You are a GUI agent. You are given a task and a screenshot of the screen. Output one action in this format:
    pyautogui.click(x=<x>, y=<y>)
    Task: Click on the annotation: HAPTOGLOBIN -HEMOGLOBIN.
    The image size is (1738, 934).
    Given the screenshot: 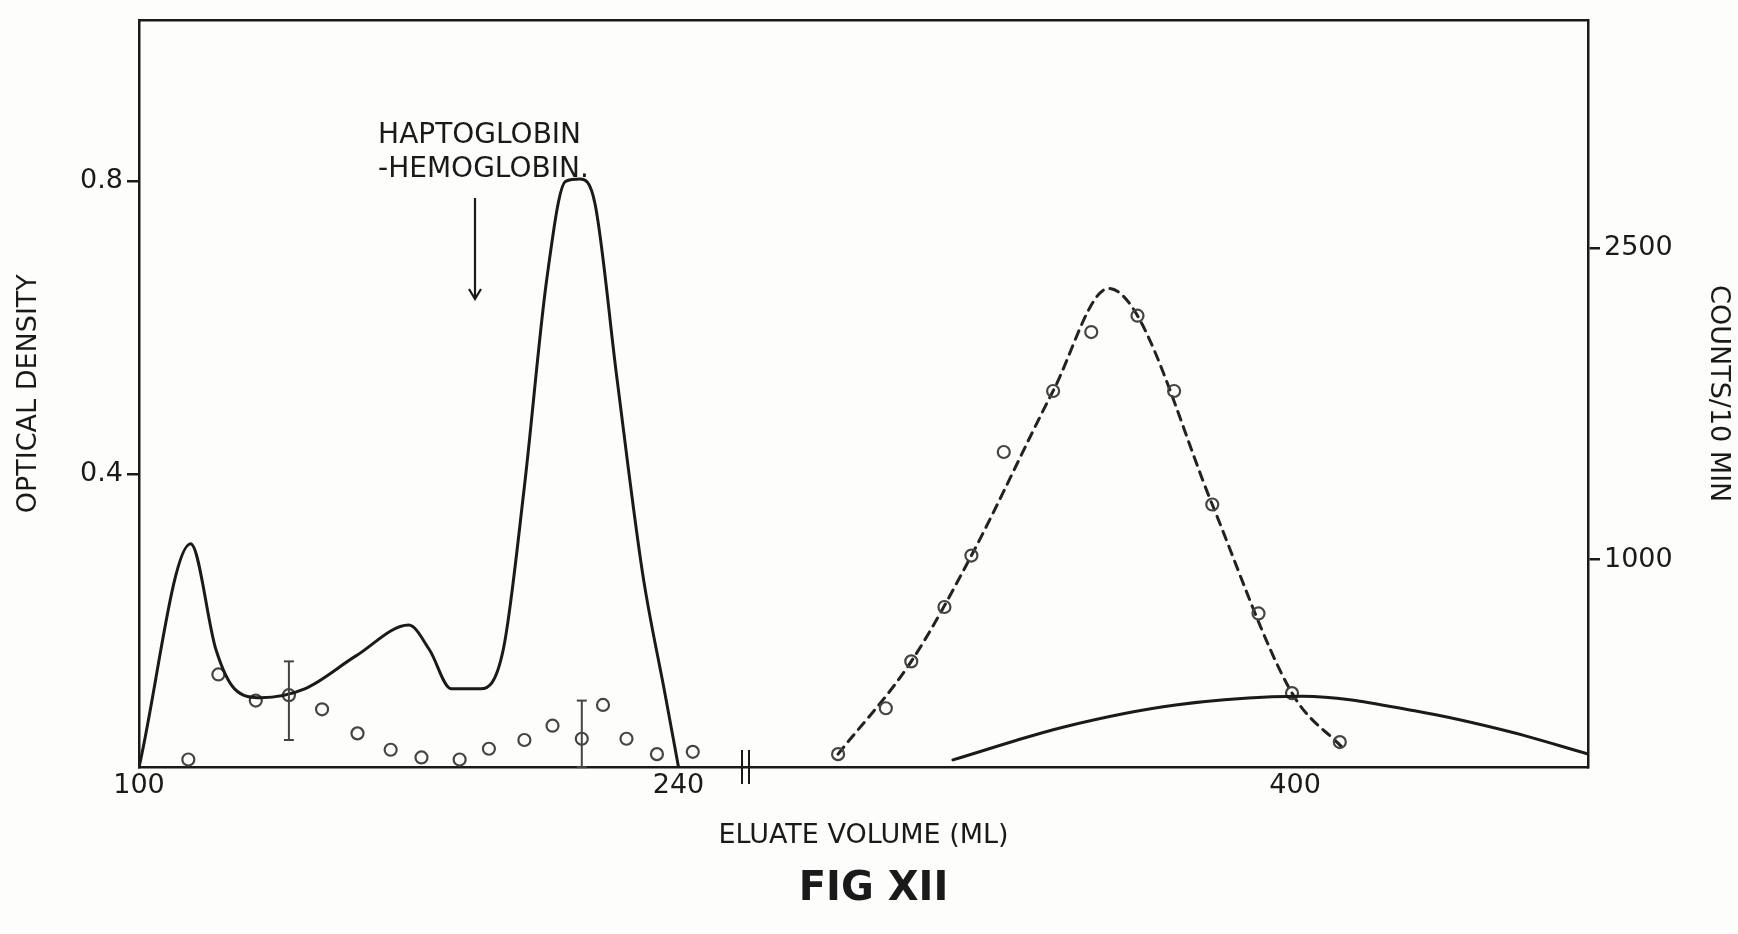 What is the action you would take?
    pyautogui.click(x=483, y=151)
    